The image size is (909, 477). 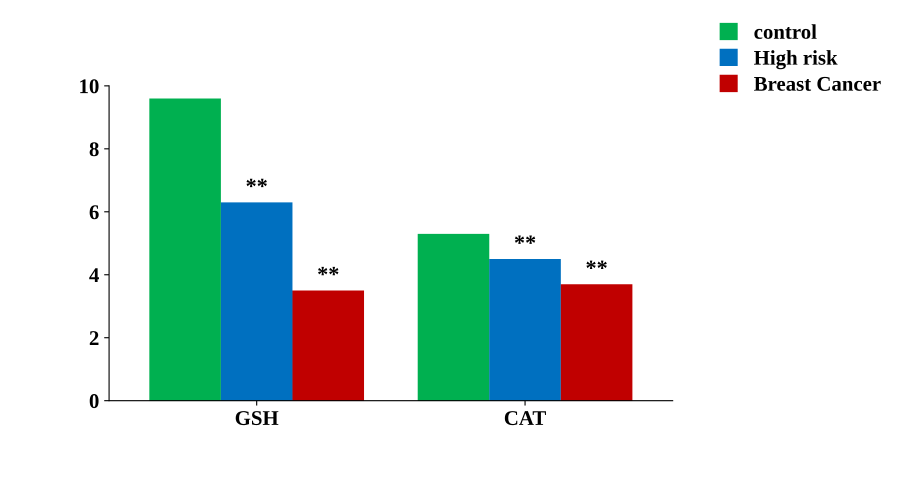 I want to click on y-tick-label: 6, so click(x=94, y=212).